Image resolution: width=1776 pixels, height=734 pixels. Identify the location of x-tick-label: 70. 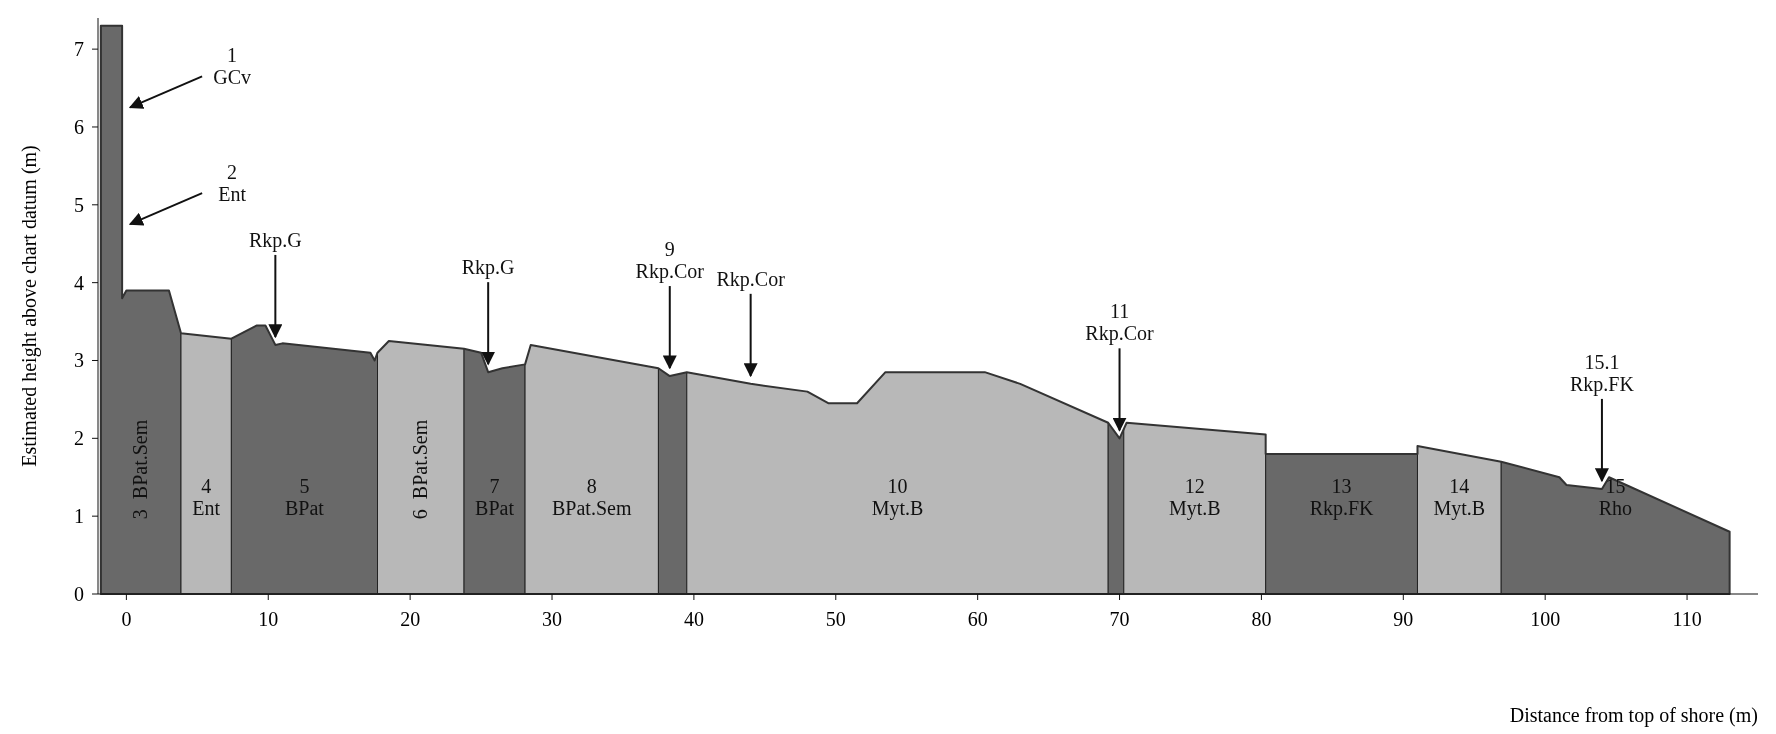
(1119, 619).